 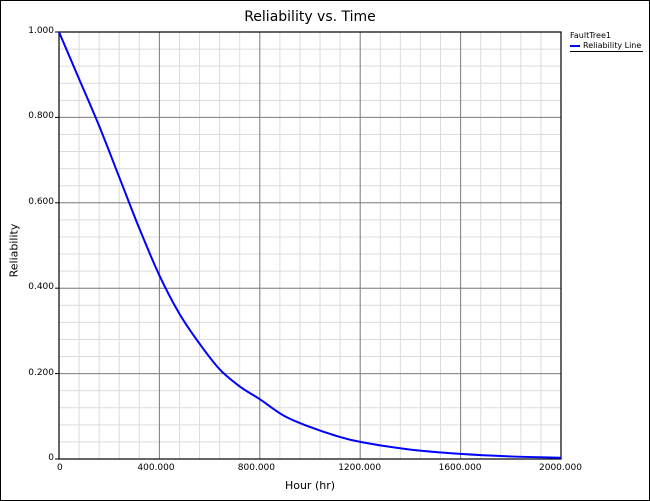 I want to click on y-tick-label: 0.200, so click(x=41, y=372).